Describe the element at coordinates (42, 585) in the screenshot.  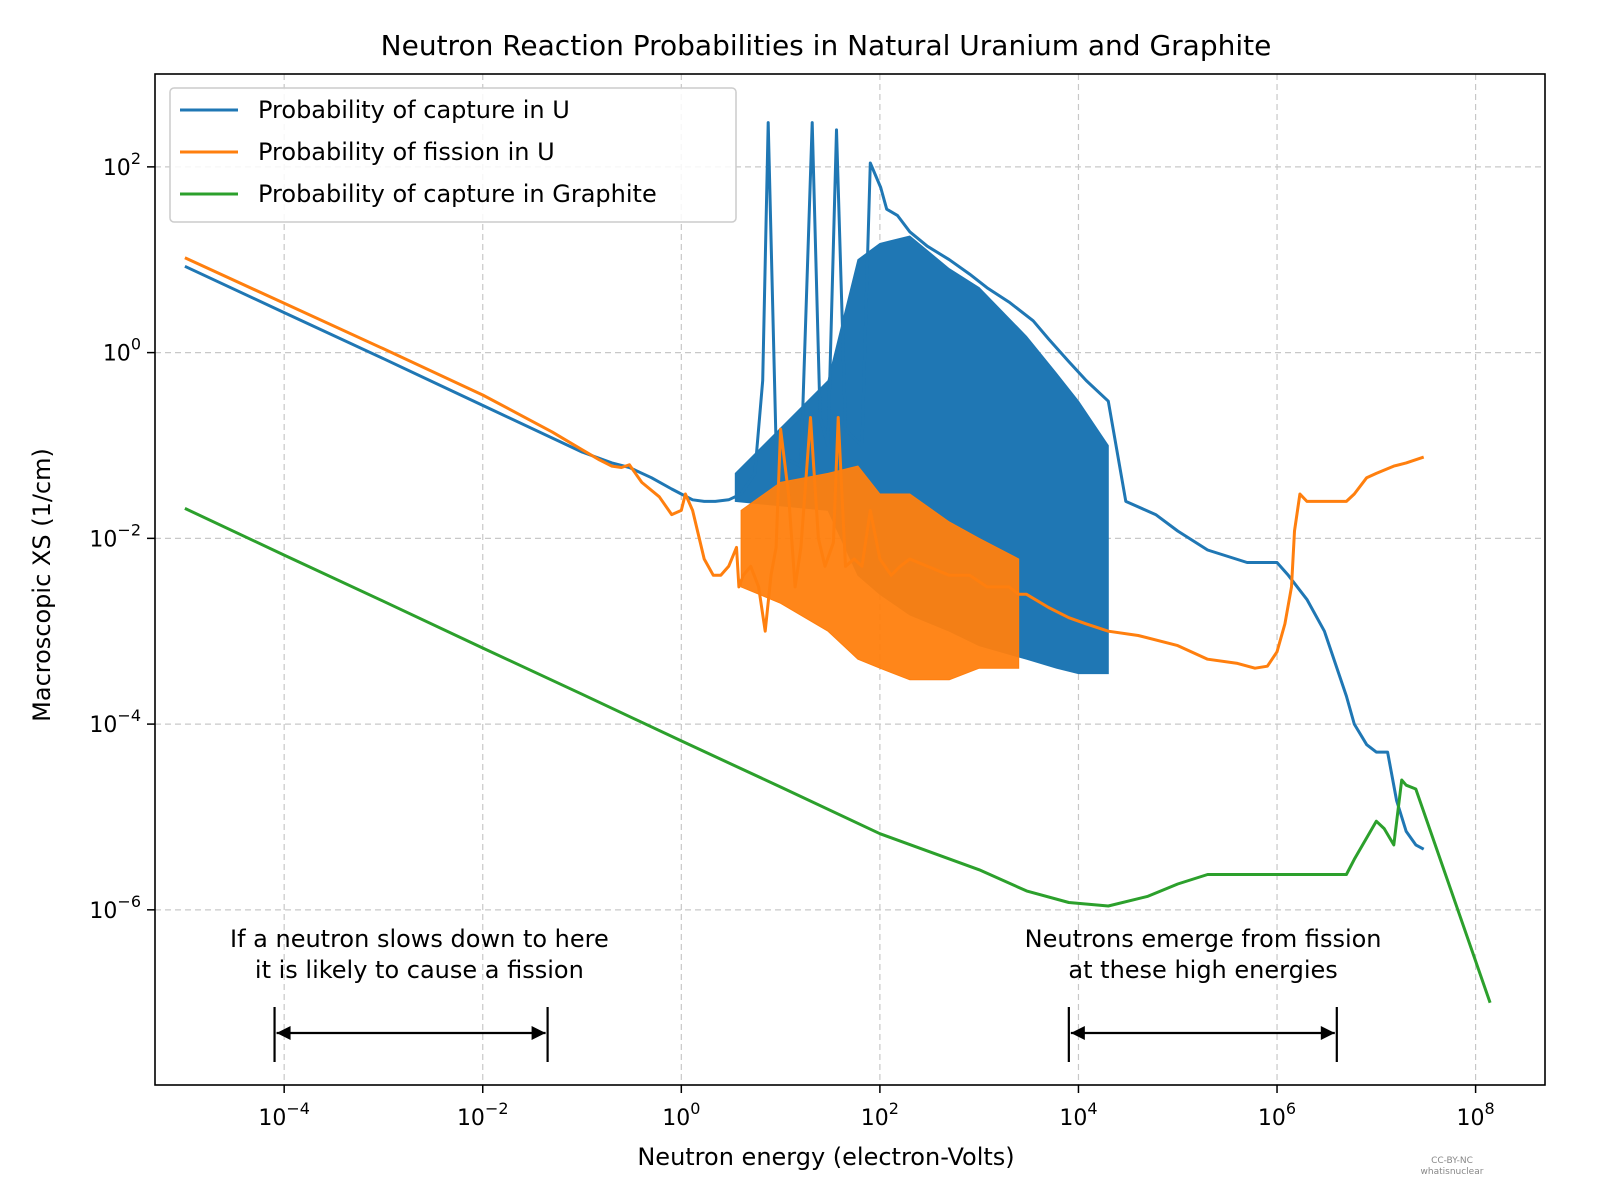
I see `y-axis-label: Macroscopic XS (1/cm)` at that location.